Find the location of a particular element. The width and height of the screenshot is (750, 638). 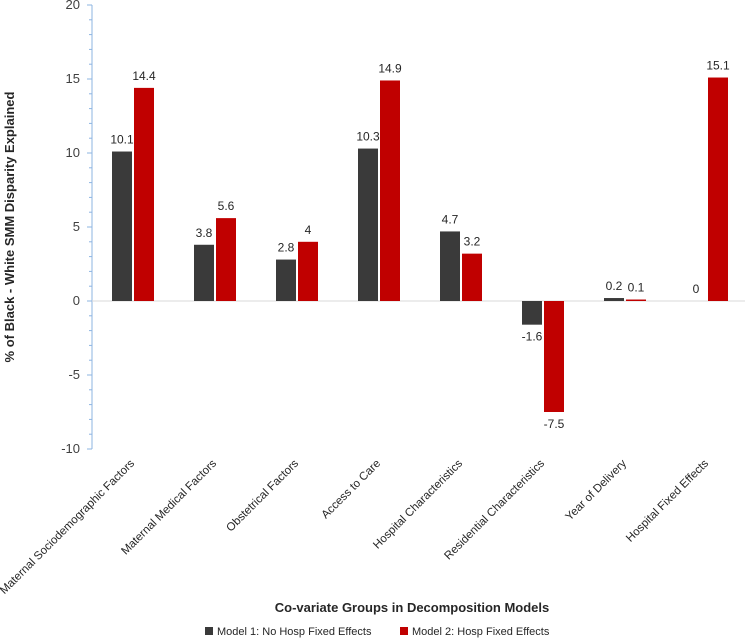

category-label: Residential Characteristics is located at coordinates (494, 509).